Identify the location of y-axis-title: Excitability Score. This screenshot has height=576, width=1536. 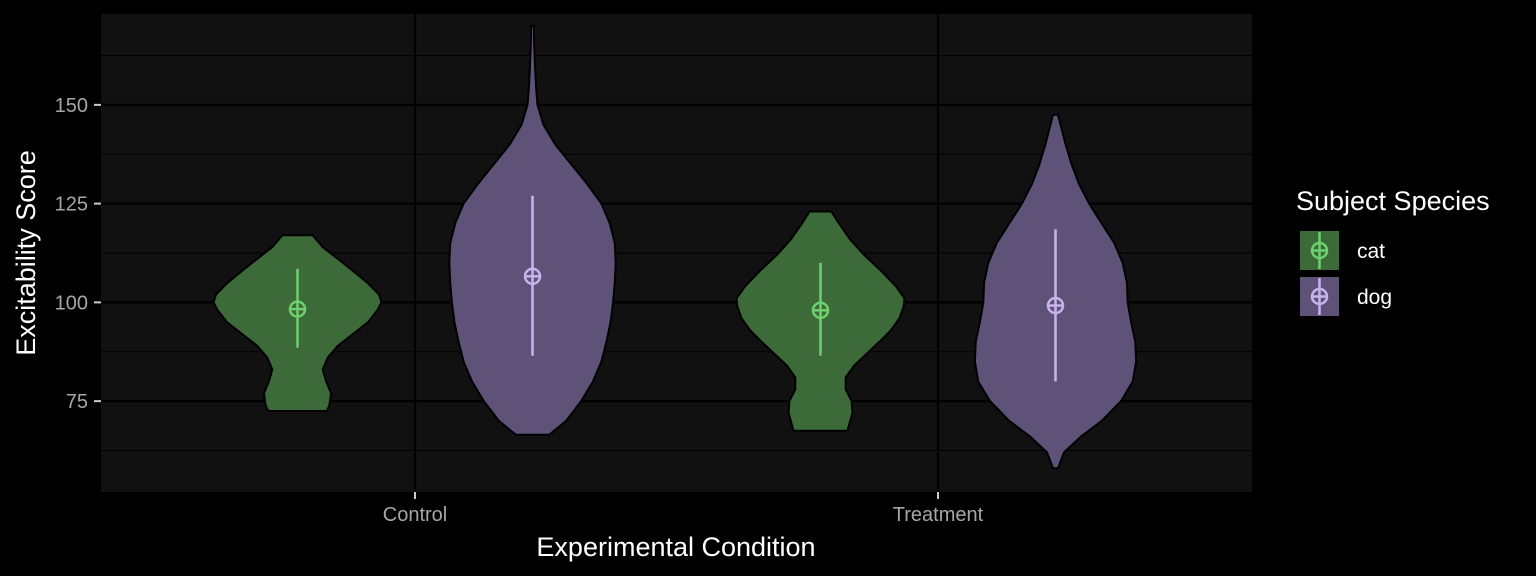
(26, 253).